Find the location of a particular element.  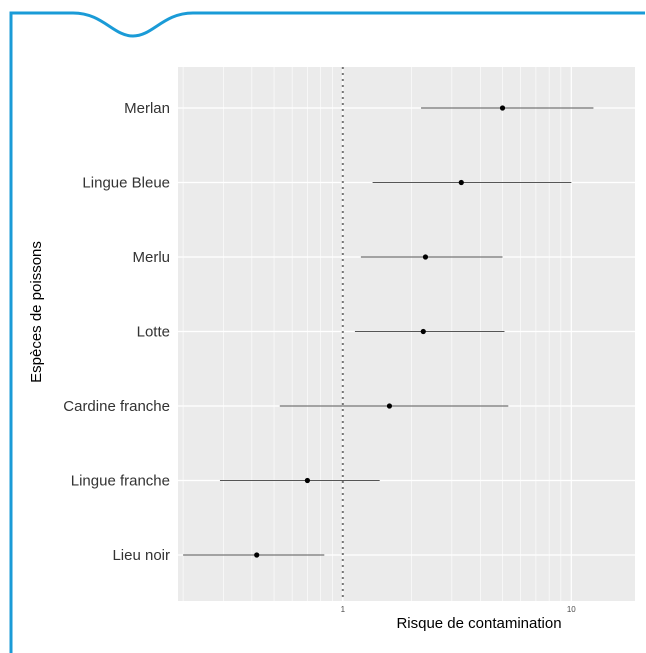

y-axis-title: Espèces de poissons is located at coordinates (36, 312).